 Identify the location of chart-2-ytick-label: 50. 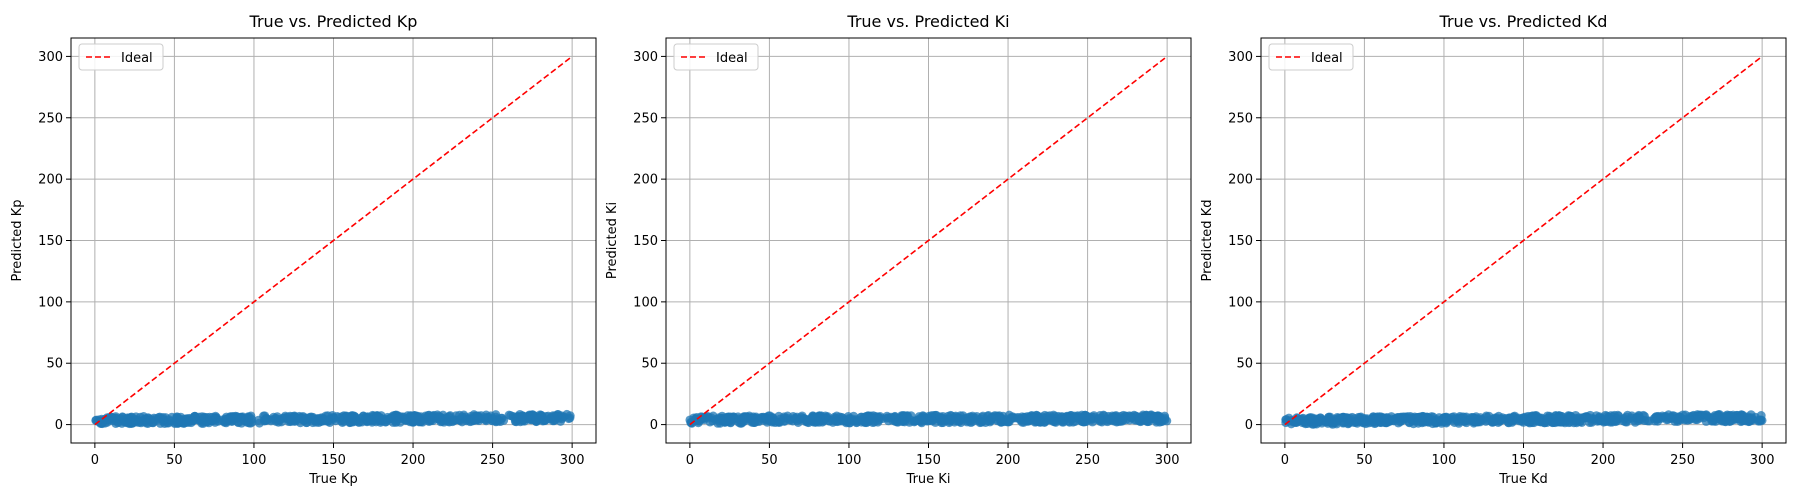
(649, 364).